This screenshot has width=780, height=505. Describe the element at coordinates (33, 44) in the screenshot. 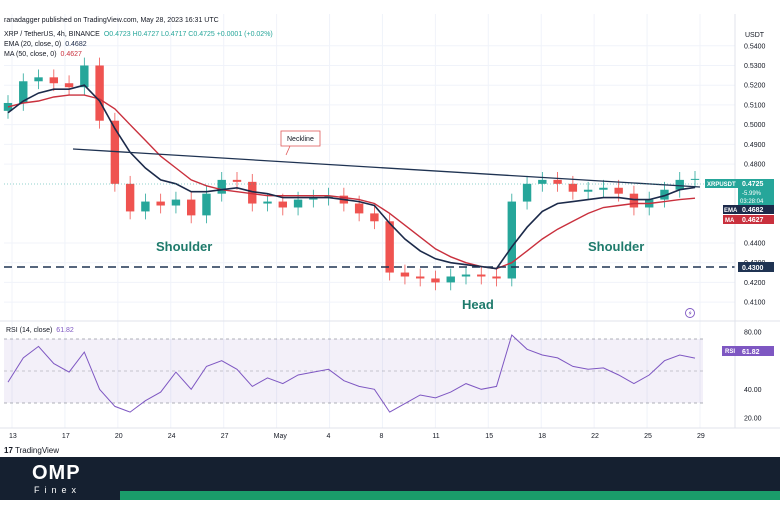

I see `ema-legend-label: EMA (20, close, 0)` at that location.